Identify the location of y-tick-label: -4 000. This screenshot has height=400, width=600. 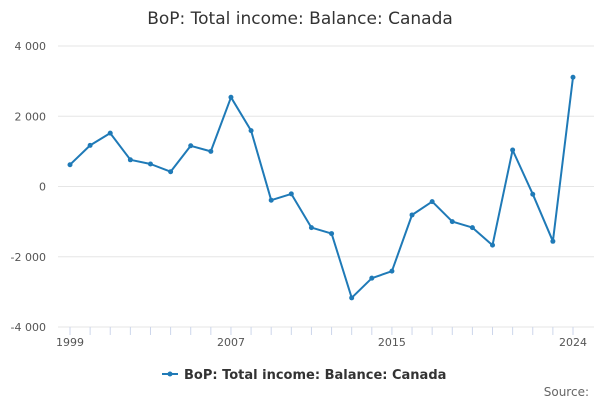
(28, 327).